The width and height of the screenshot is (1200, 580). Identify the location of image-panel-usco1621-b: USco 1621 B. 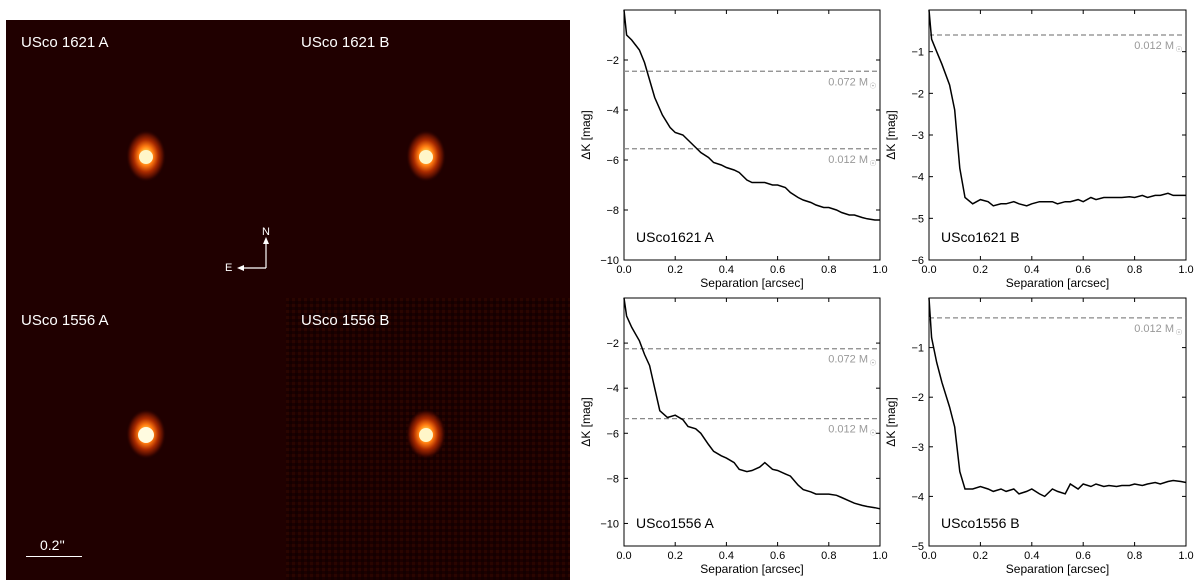
(428, 161).